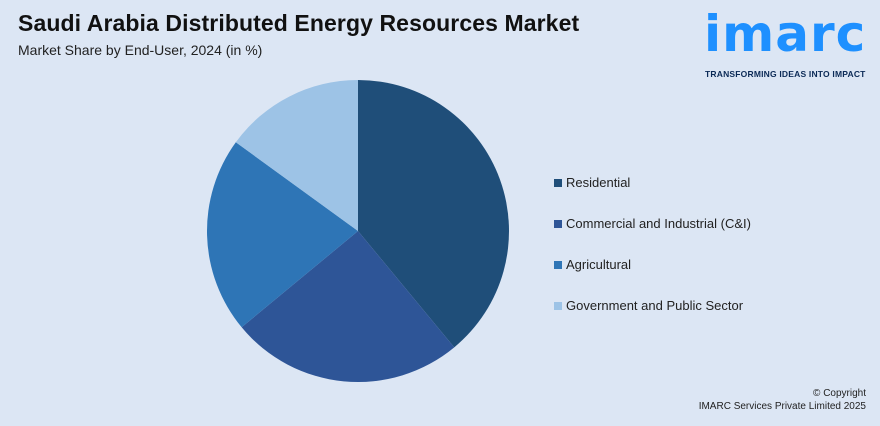  I want to click on legend-label: Commercial and Industrial (C&I), so click(658, 223).